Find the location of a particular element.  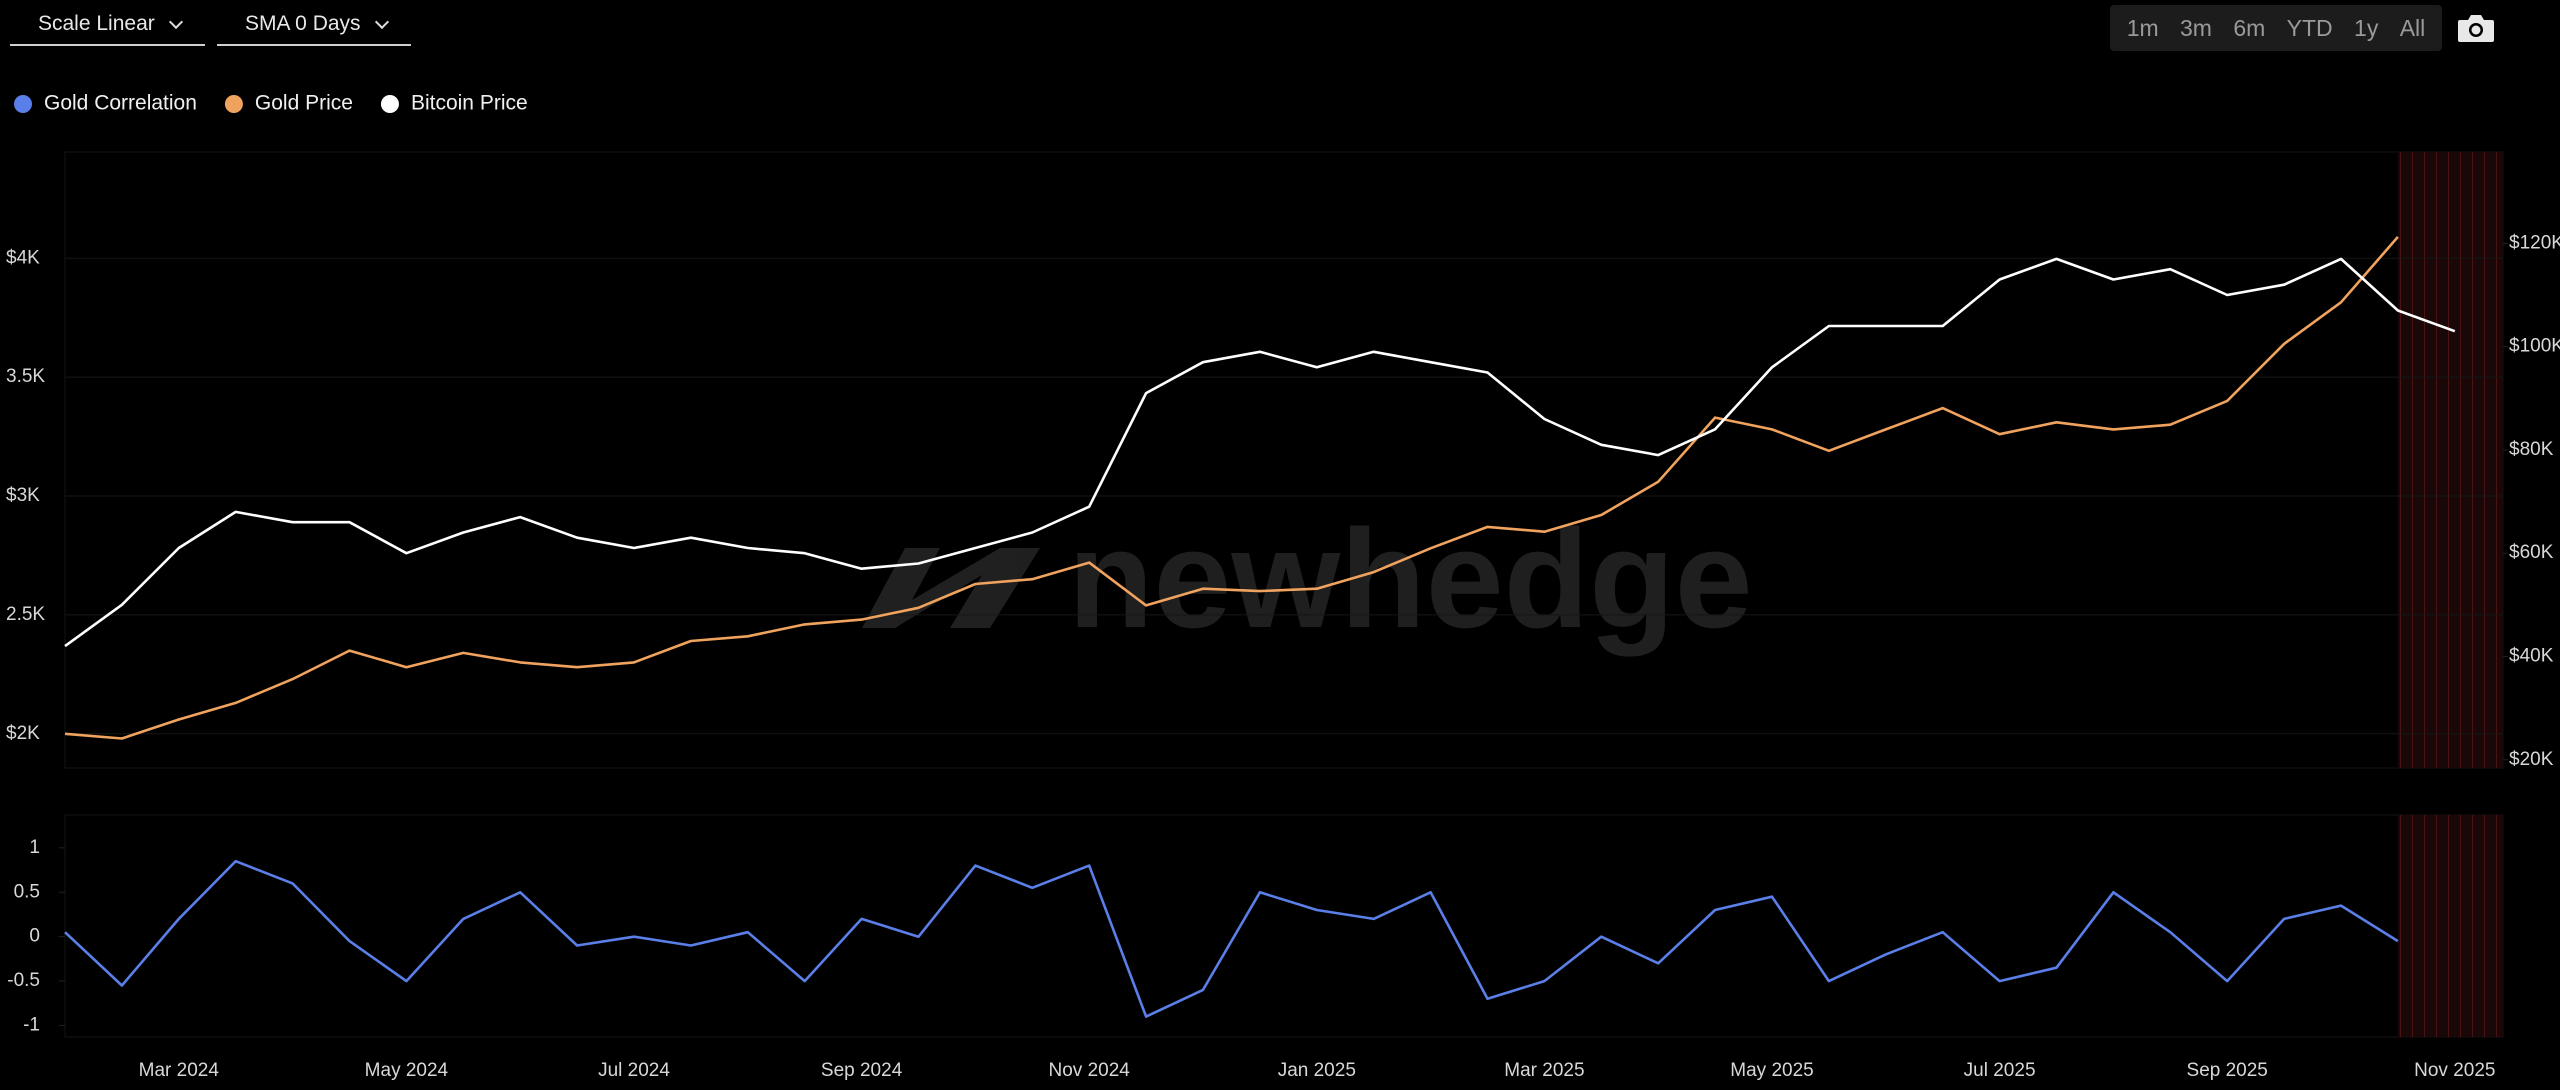

dropdown-label: Scale Linear is located at coordinates (96, 23).